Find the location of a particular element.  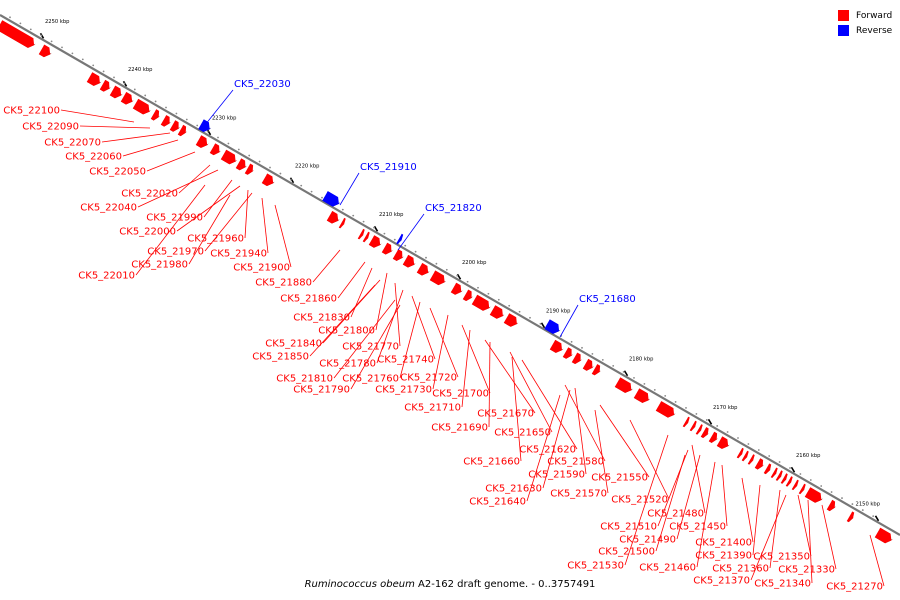

forward-gene-label: CK5_21670 is located at coordinates (505, 414).